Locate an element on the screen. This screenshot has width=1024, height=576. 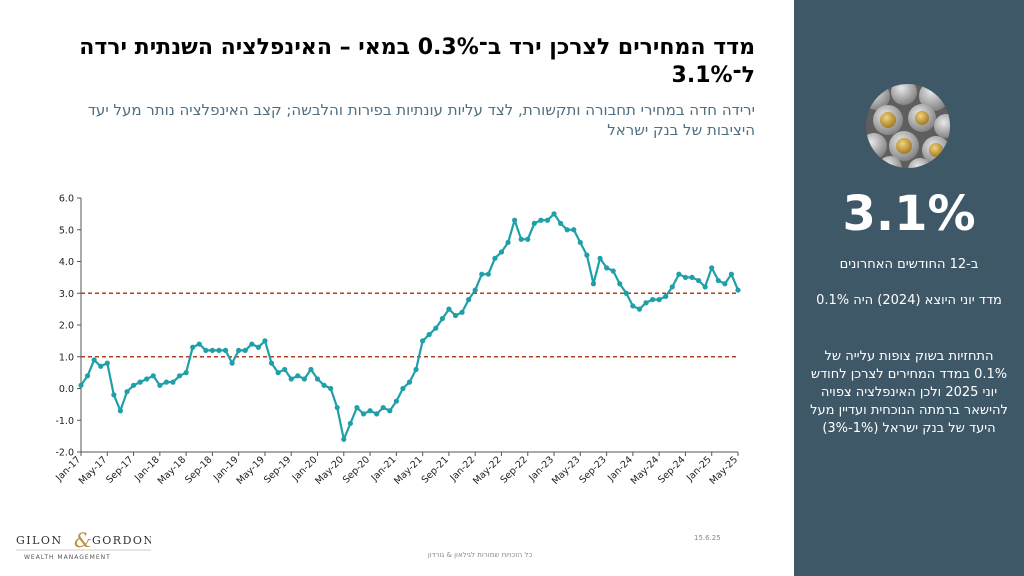
y-tick-label: 1.0 is located at coordinates (66, 357).